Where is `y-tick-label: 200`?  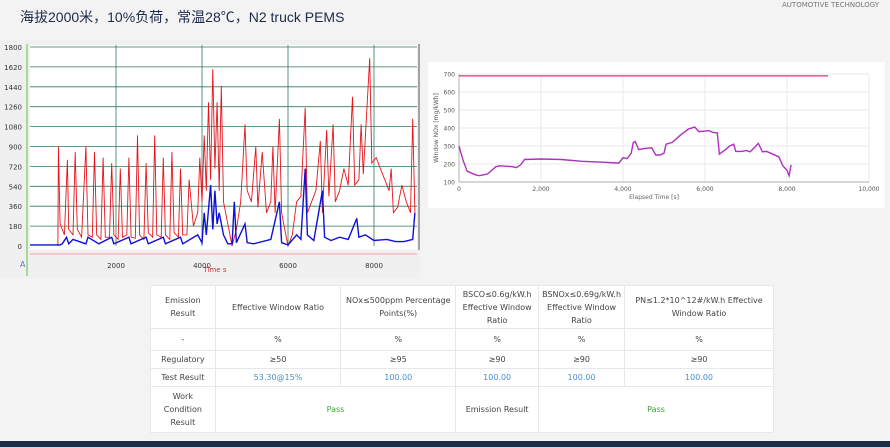
y-tick-label: 200 is located at coordinates (450, 165).